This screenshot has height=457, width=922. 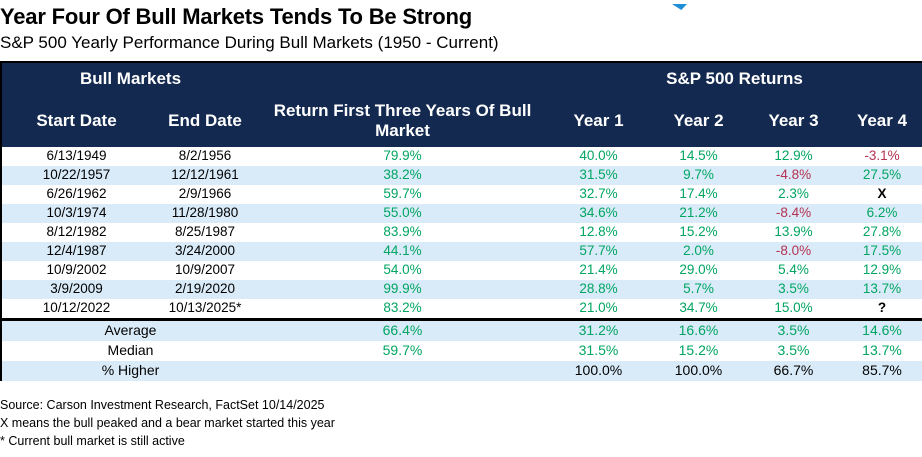 I want to click on summary-value: 59.7%, so click(x=402, y=350).